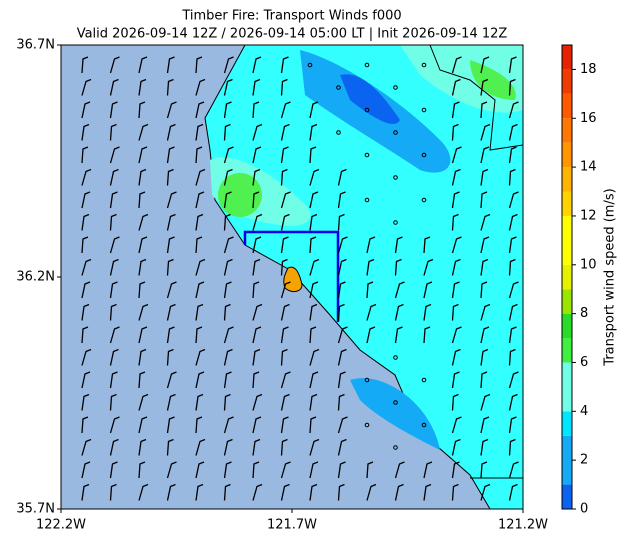  What do you see at coordinates (584, 460) in the screenshot?
I see `colorbar-tick-label: 2` at bounding box center [584, 460].